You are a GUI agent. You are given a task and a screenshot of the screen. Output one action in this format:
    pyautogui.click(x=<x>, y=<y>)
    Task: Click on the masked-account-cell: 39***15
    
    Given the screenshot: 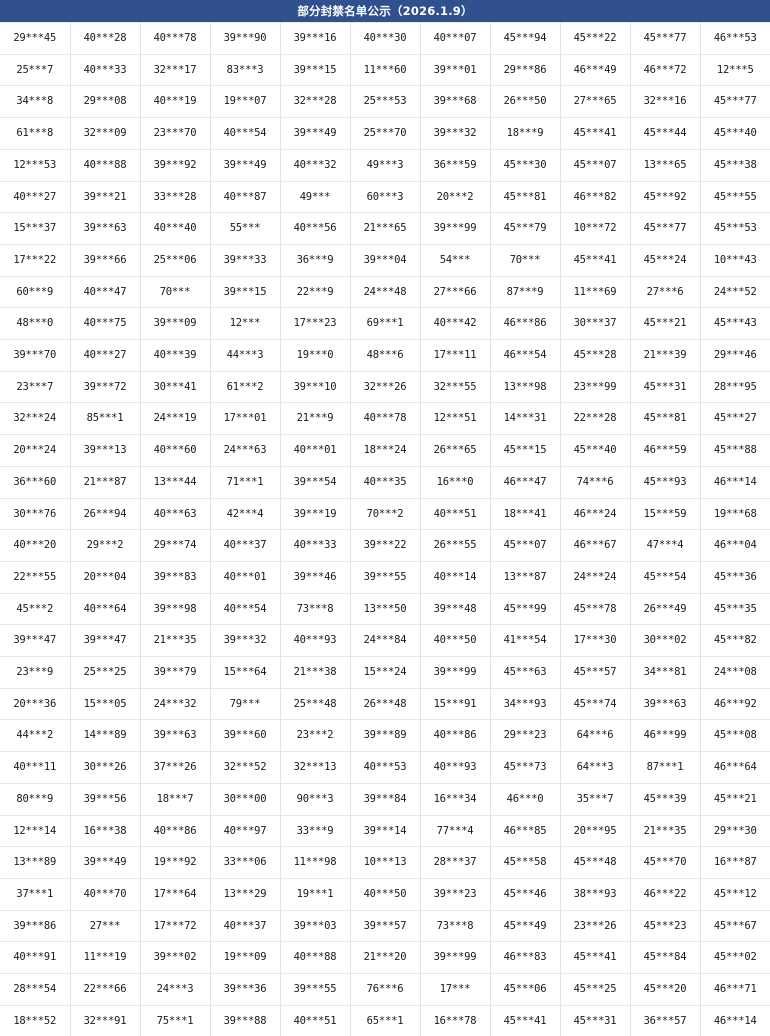 What is the action you would take?
    pyautogui.click(x=245, y=292)
    